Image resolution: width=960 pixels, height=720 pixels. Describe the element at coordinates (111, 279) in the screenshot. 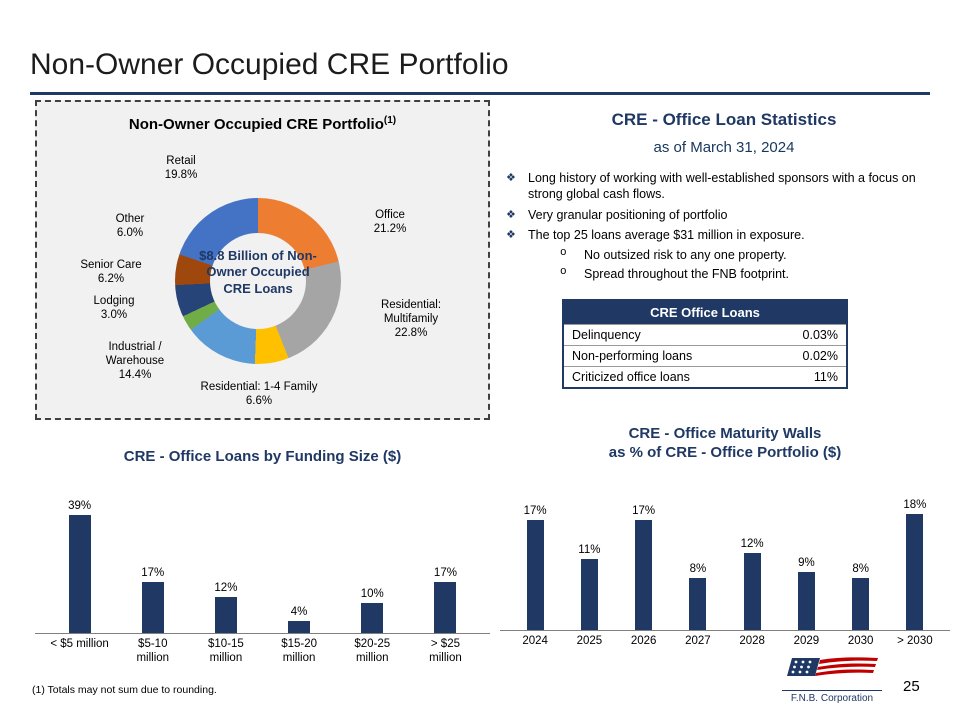

I see `segment-pct: 6.2%` at that location.